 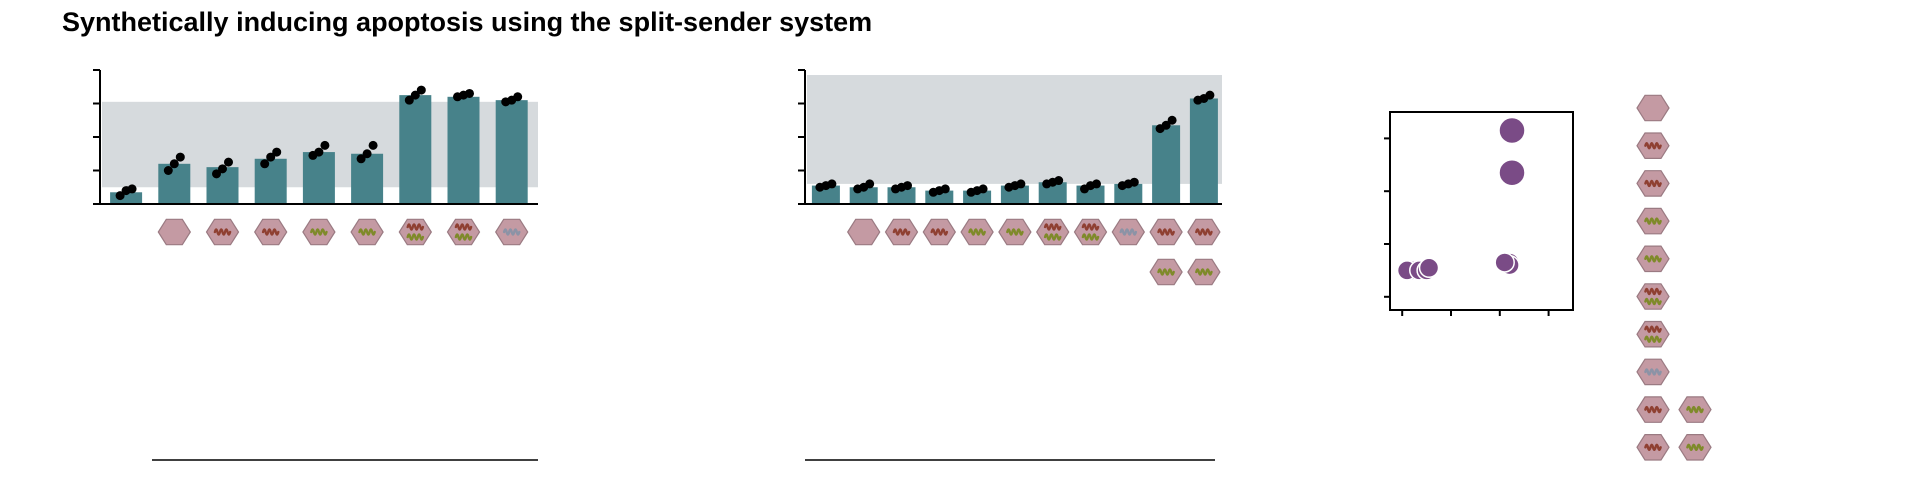 I want to click on vlp-legend, so click(x=1674, y=277).